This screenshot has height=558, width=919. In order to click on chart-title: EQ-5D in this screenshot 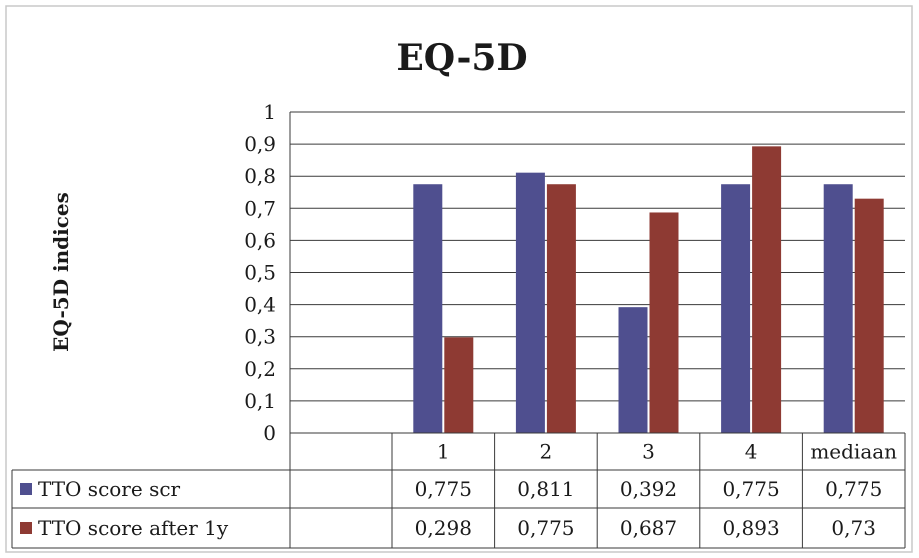, I will do `click(461, 58)`.